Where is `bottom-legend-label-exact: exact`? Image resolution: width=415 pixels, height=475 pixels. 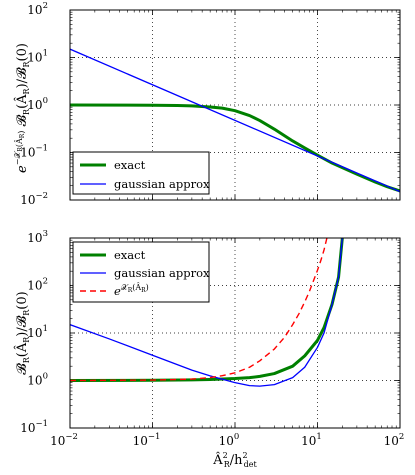
bottom-legend-label-exact: exact is located at coordinates (130, 255).